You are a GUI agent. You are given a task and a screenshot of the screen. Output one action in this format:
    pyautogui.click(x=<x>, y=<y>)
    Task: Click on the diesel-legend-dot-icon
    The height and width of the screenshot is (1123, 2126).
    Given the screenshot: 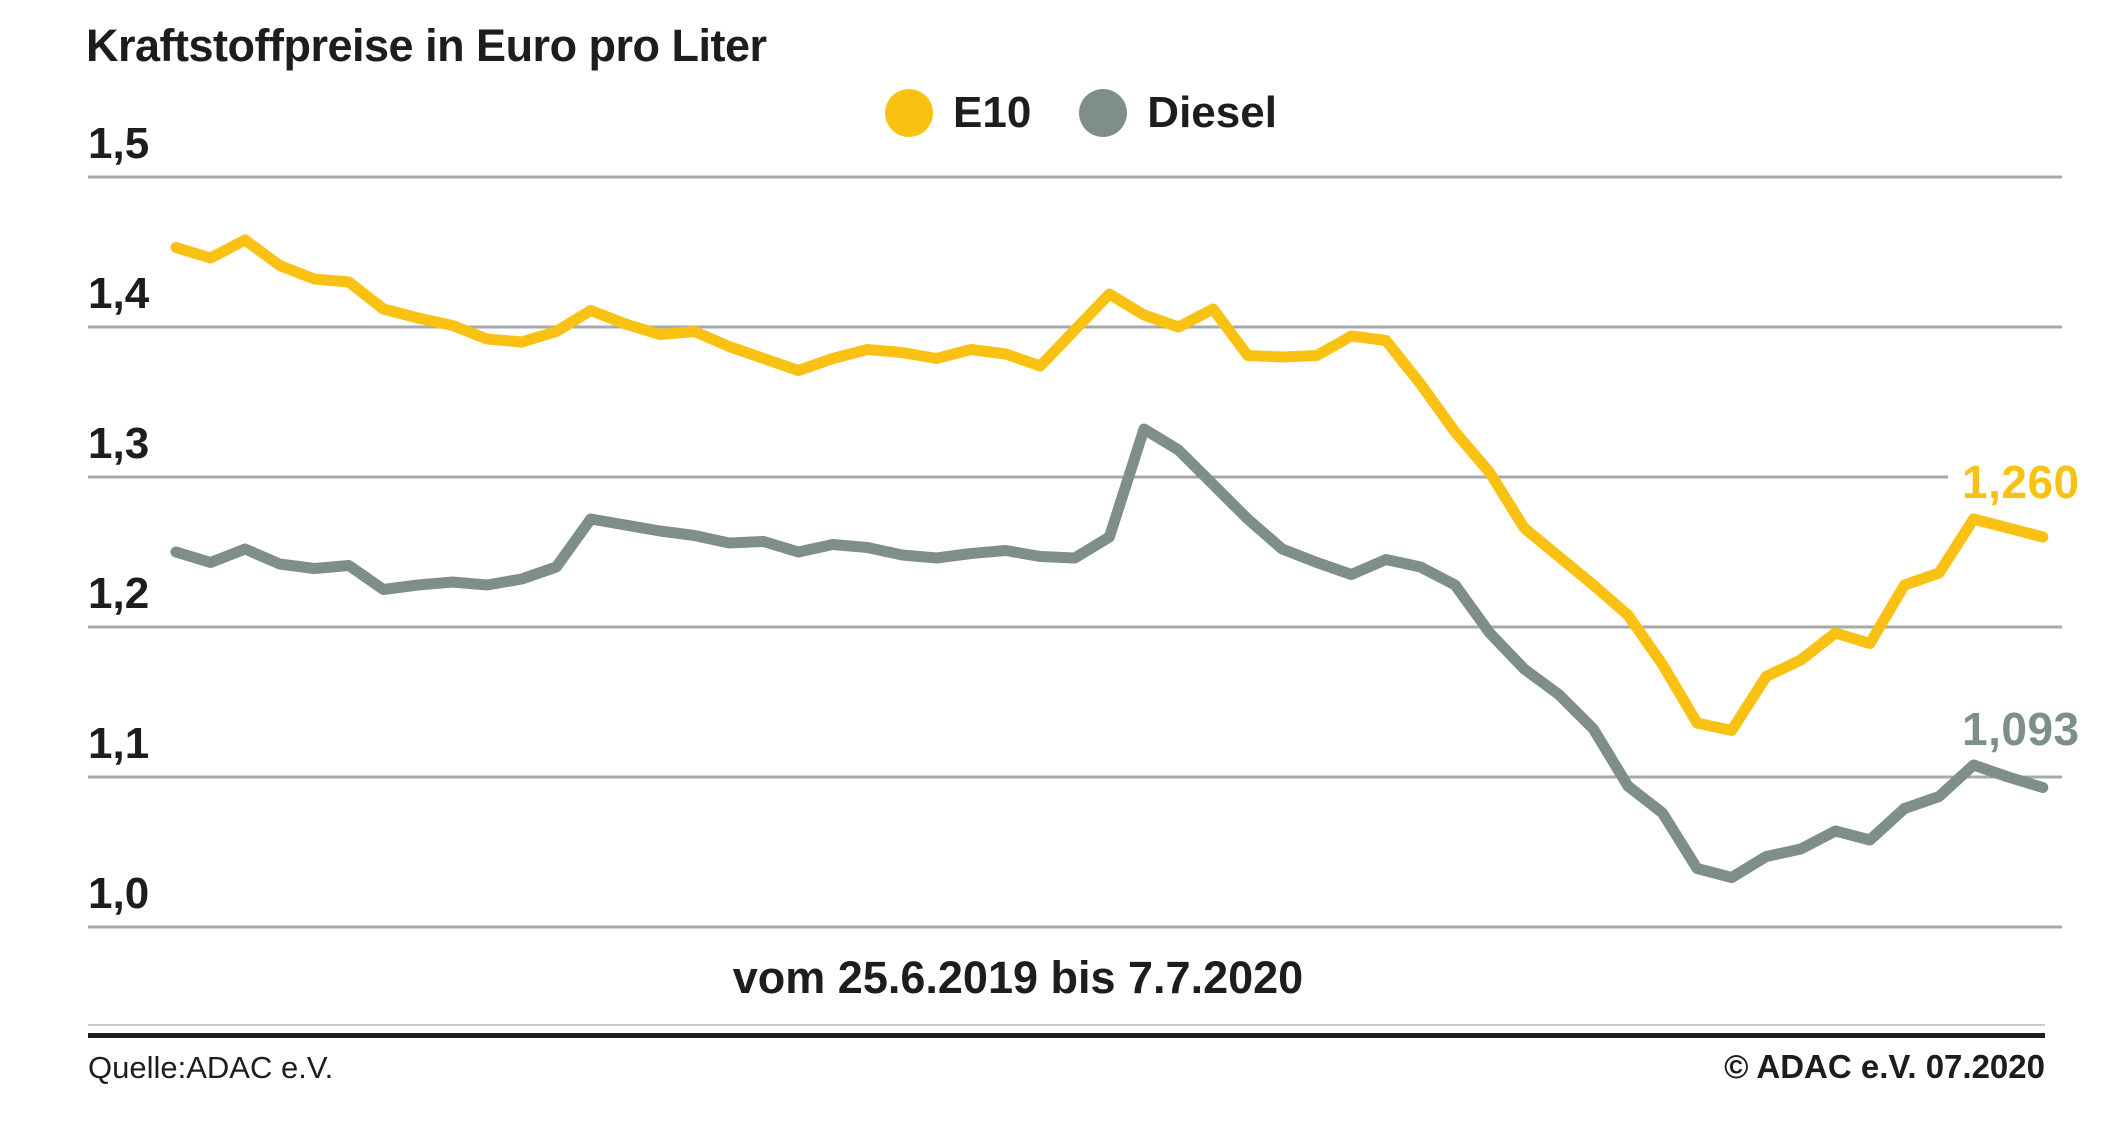 What is the action you would take?
    pyautogui.click(x=1103, y=113)
    